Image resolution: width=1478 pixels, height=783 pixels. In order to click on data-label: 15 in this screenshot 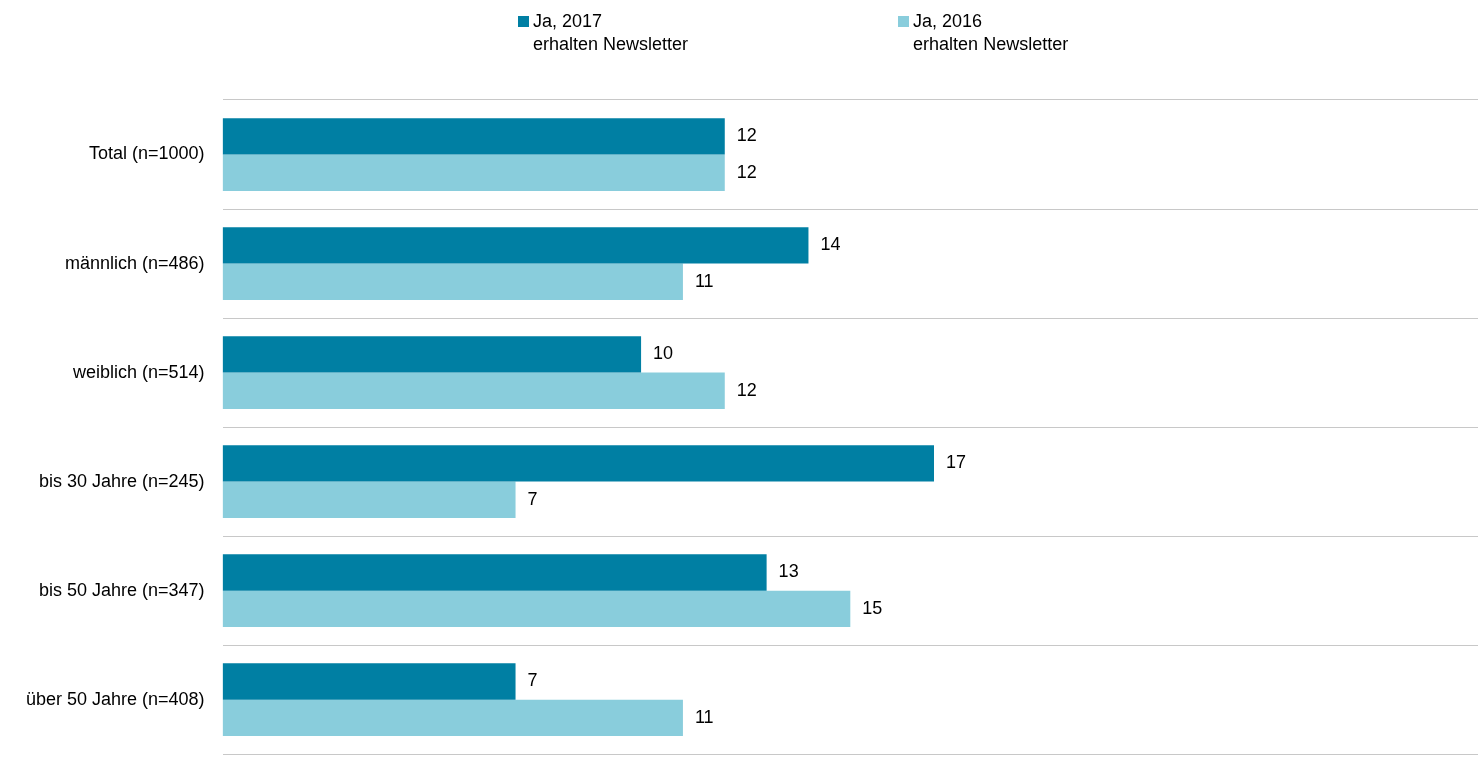, I will do `click(872, 607)`.